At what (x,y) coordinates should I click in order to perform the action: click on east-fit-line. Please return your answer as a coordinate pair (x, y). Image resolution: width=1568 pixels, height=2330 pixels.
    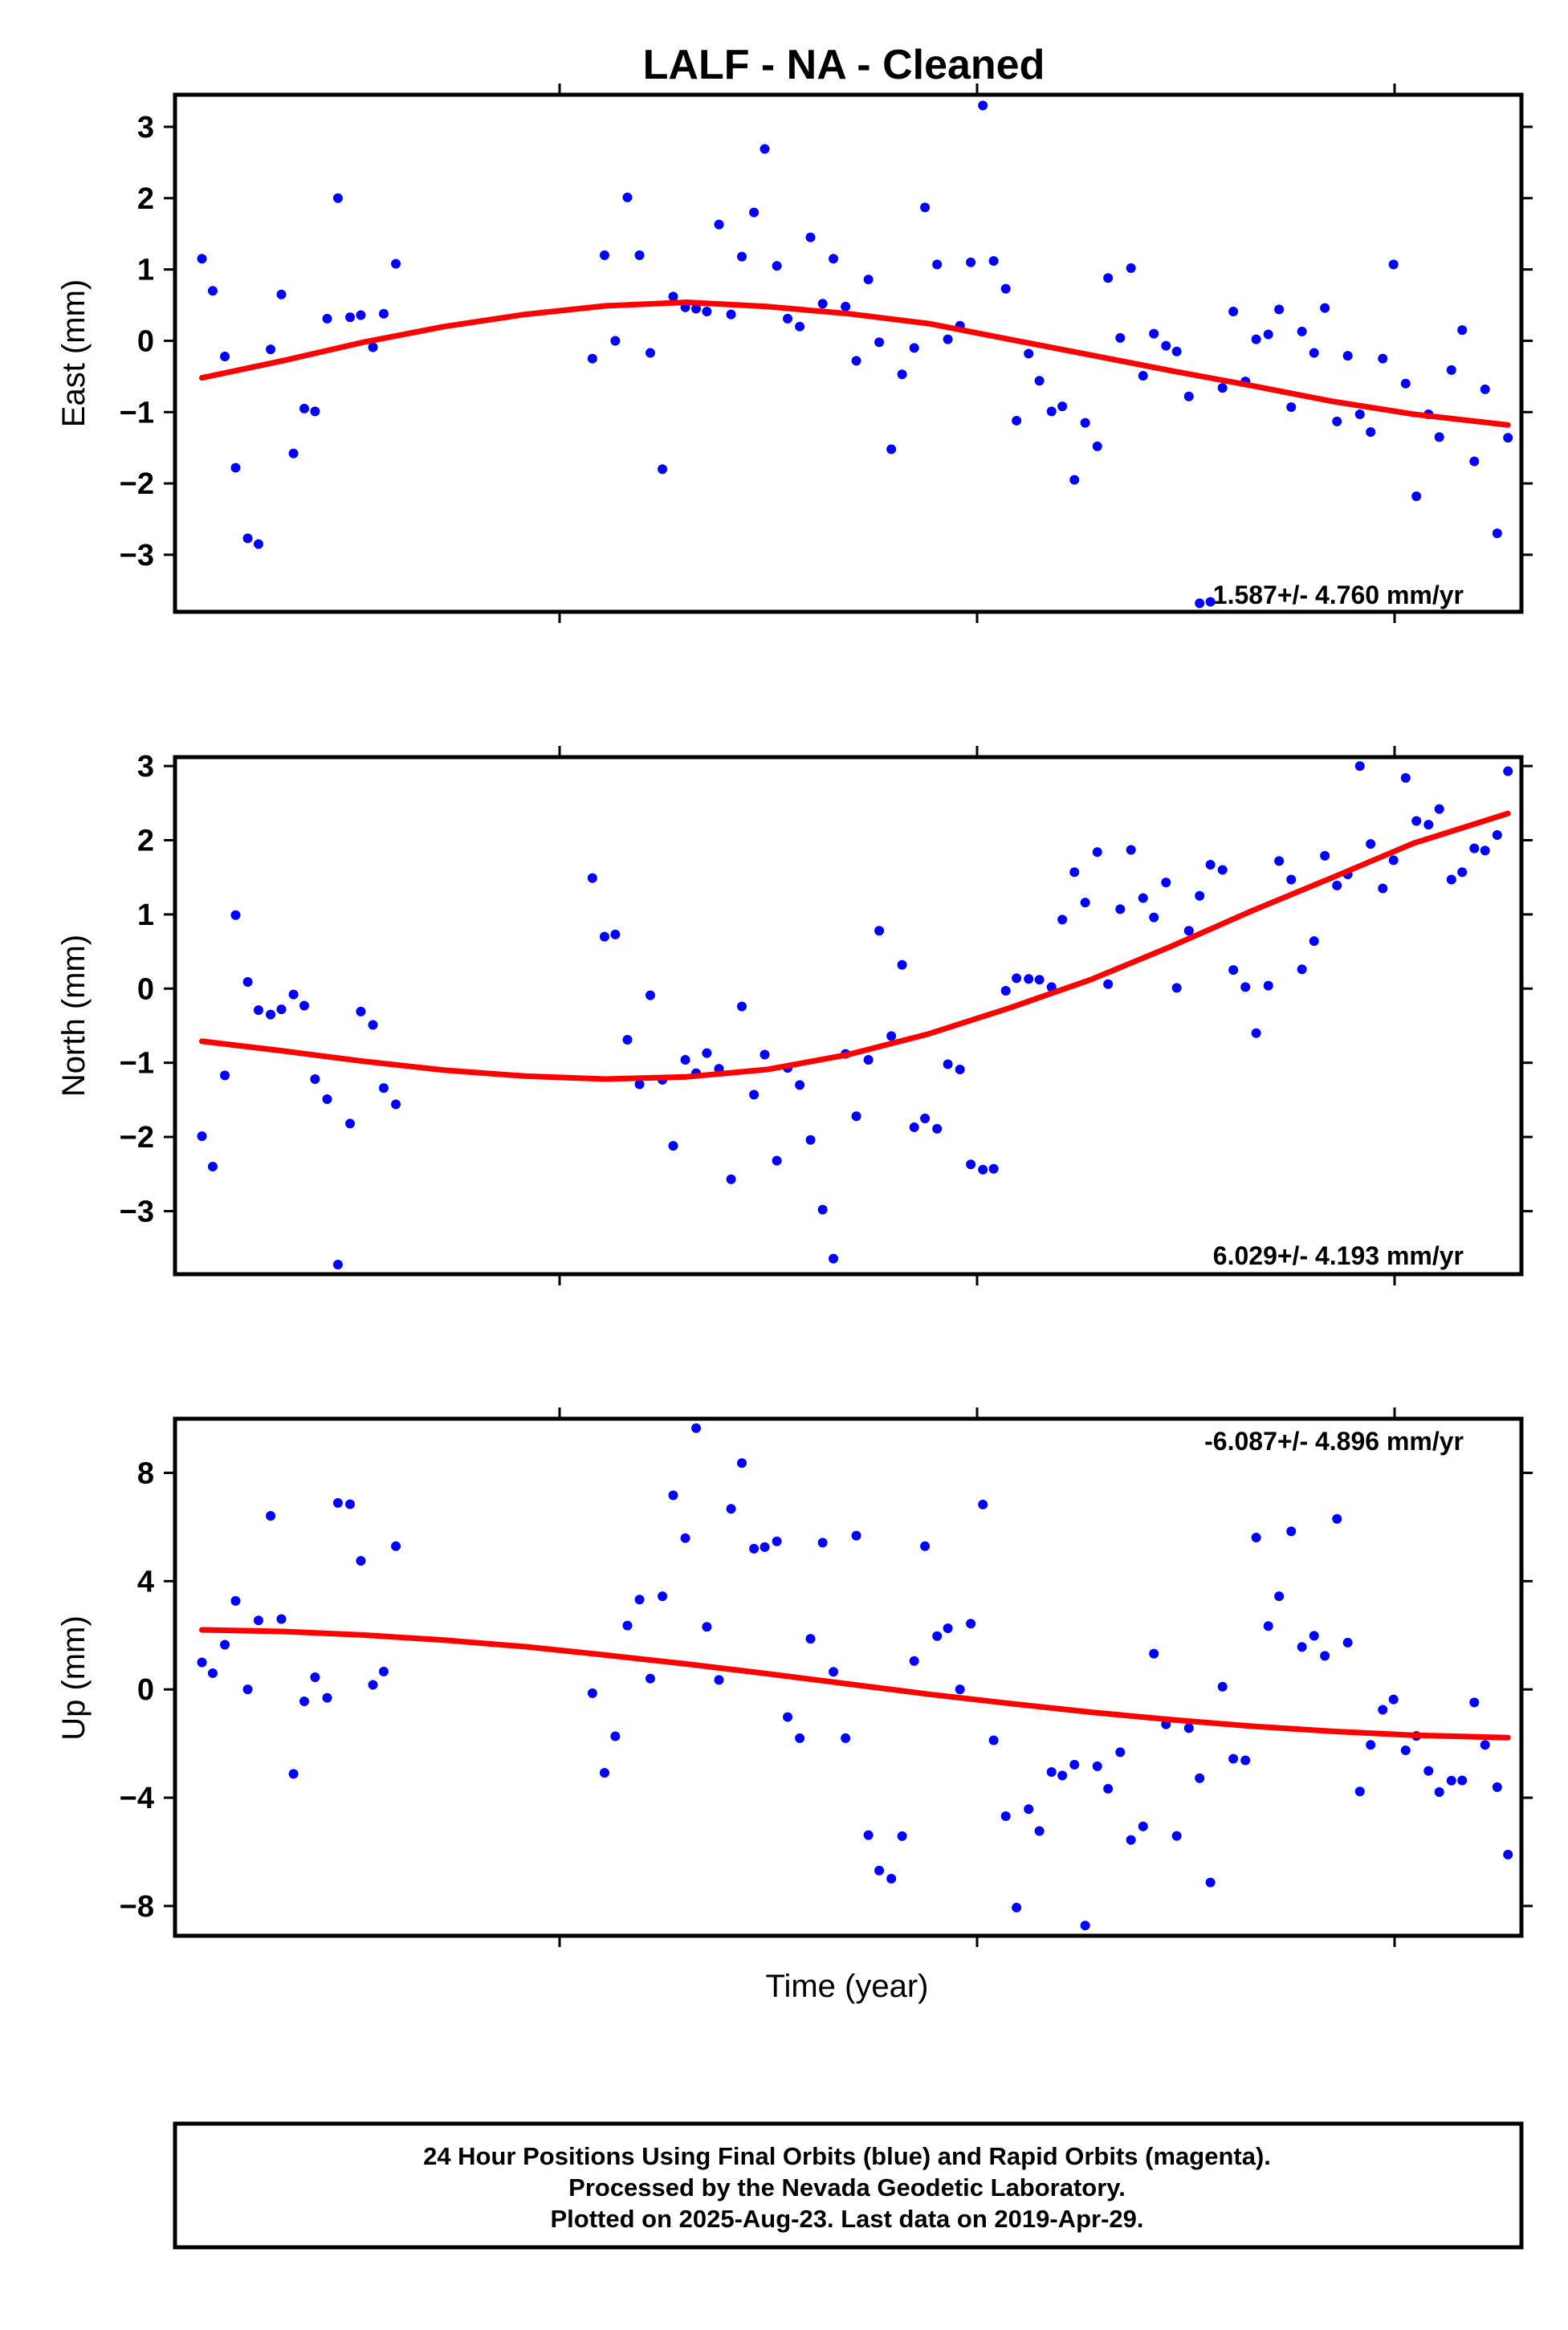
    Looking at the image, I should click on (855, 363).